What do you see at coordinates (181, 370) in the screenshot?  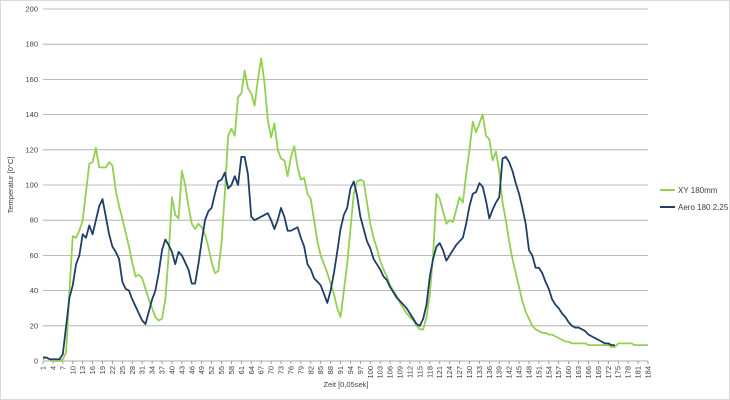 I see `x-tick-label: 43` at bounding box center [181, 370].